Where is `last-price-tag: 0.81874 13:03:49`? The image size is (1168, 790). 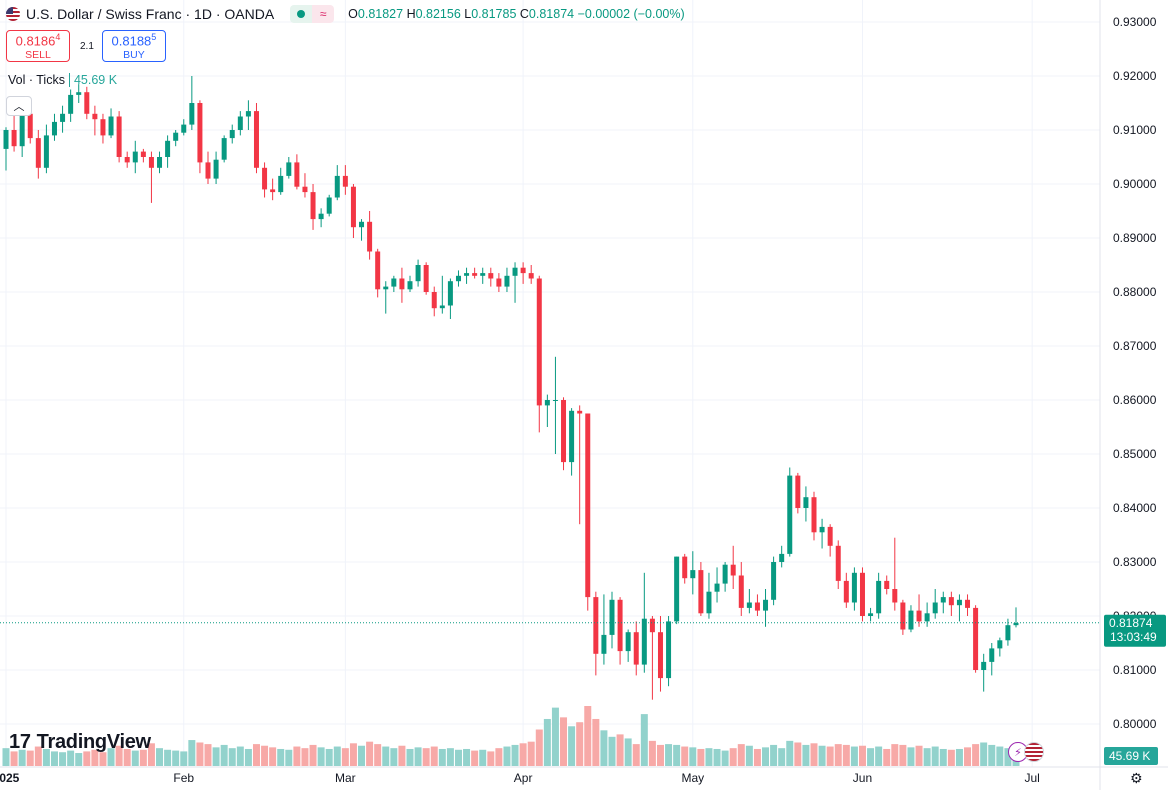 last-price-tag: 0.81874 13:03:49 is located at coordinates (1135, 630).